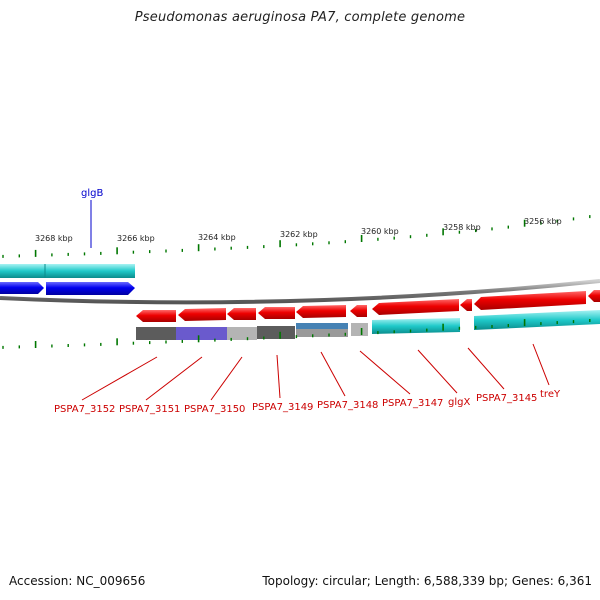 Image resolution: width=600 pixels, height=600 pixels. I want to click on gene-label-pspa7-3151: PSPA7_3151, so click(149, 409).